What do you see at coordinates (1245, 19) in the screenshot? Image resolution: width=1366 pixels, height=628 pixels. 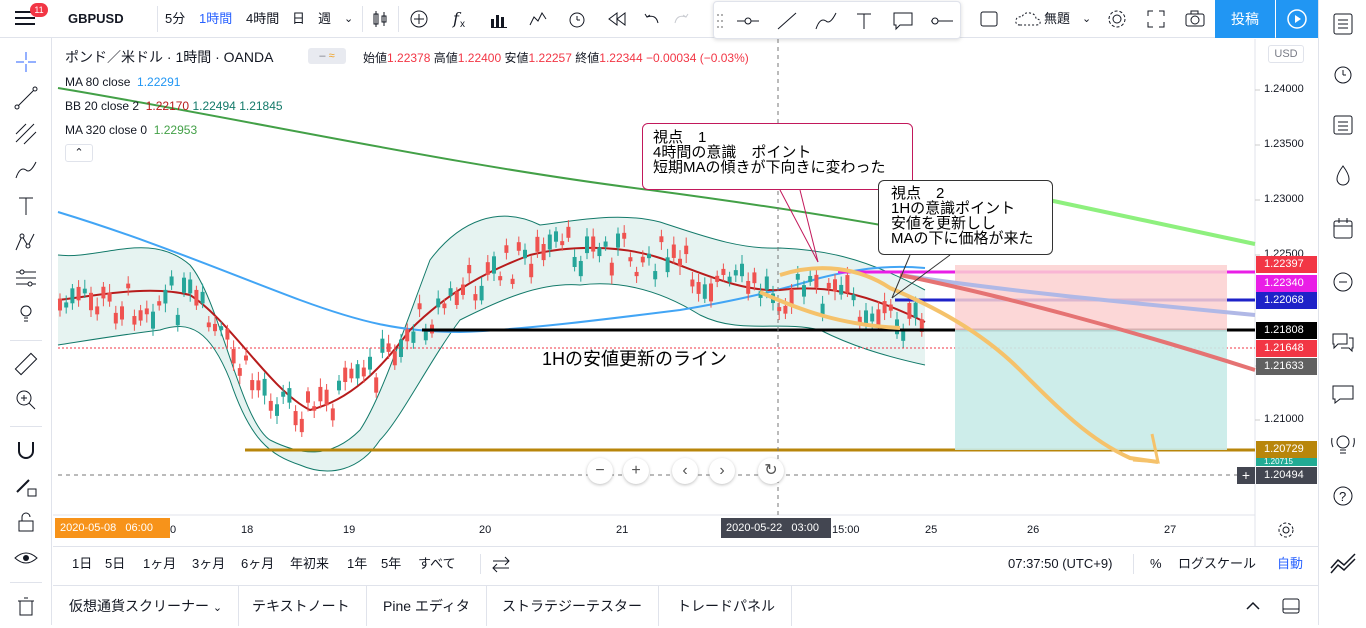 I see `post-button: 投稿` at bounding box center [1245, 19].